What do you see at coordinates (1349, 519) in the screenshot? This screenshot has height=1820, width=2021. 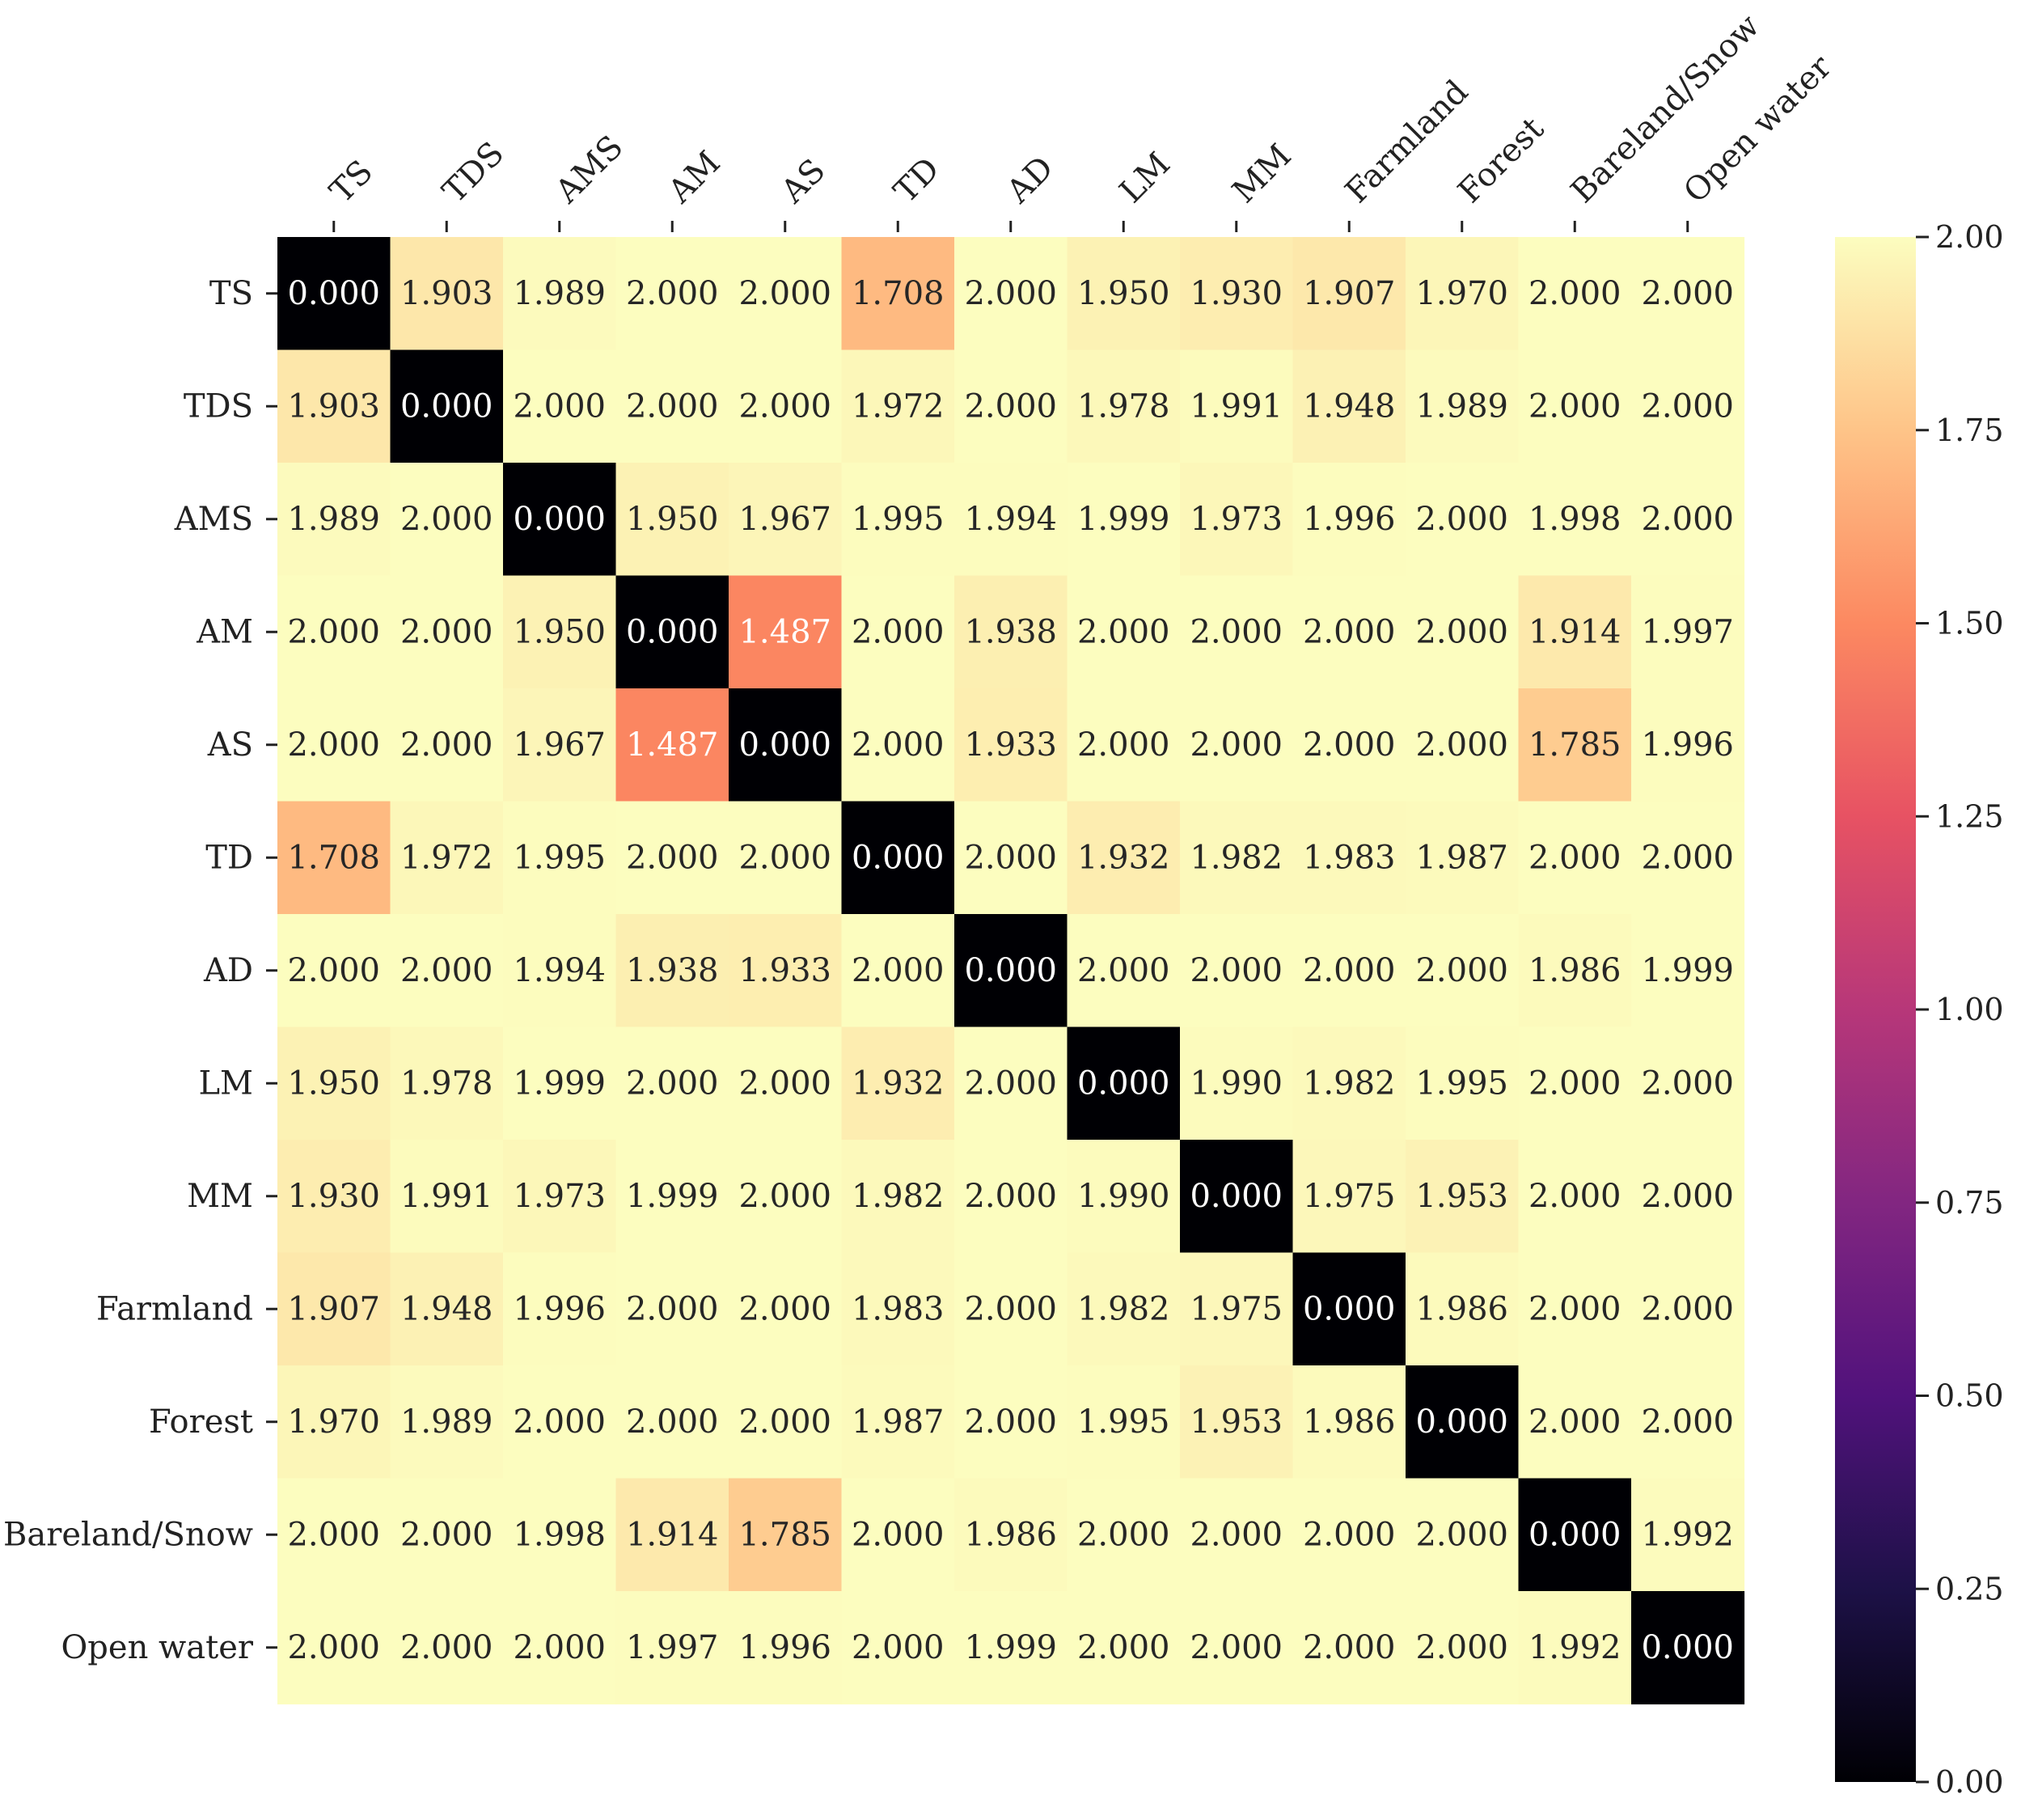 I see `cell-value-label: 1.996` at bounding box center [1349, 519].